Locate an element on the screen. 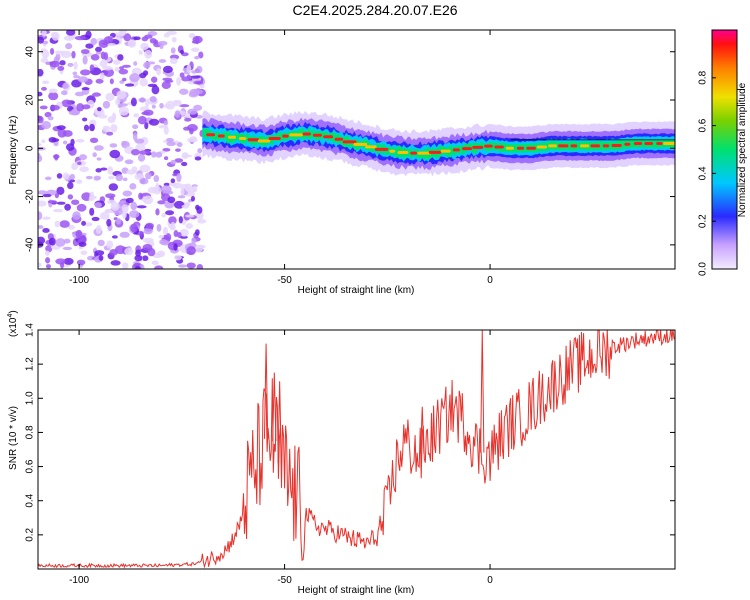 This screenshot has height=600, width=750. colorbar-tick-label: 0.2 is located at coordinates (703, 221).